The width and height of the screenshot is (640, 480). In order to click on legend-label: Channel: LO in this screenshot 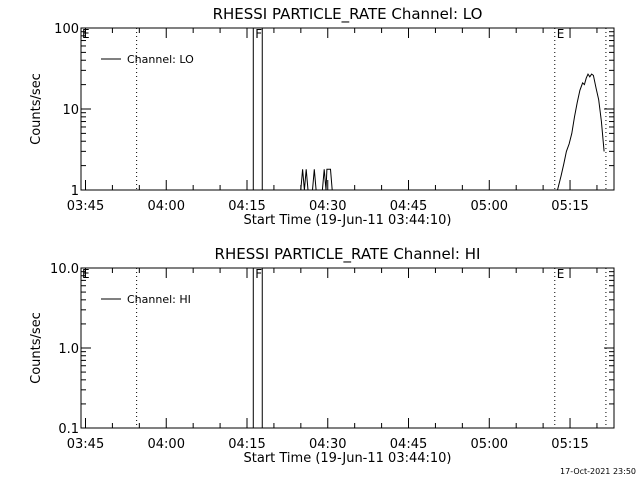, I will do `click(160, 59)`.